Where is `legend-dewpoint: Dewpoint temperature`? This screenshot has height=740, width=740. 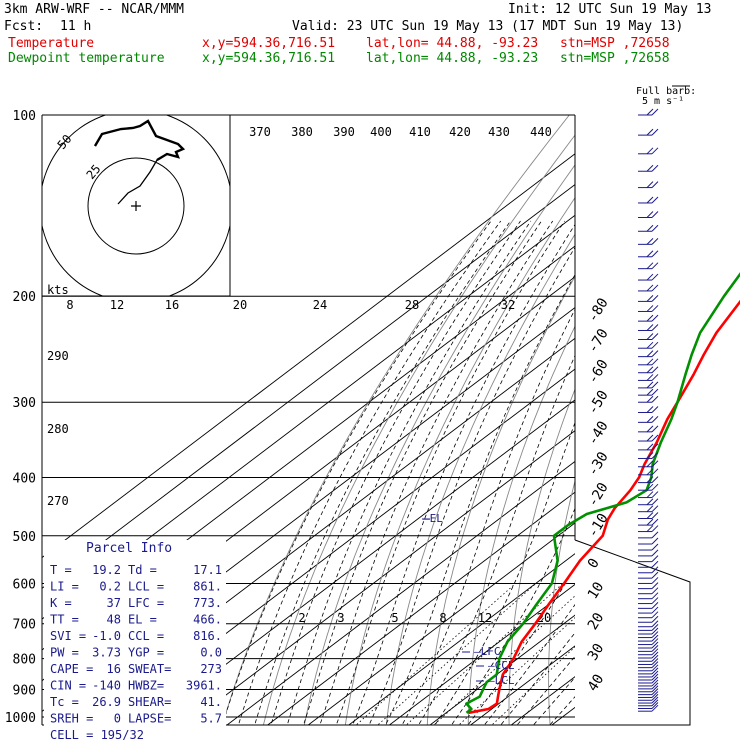
legend-dewpoint: Dewpoint temperature is located at coordinates (86, 58).